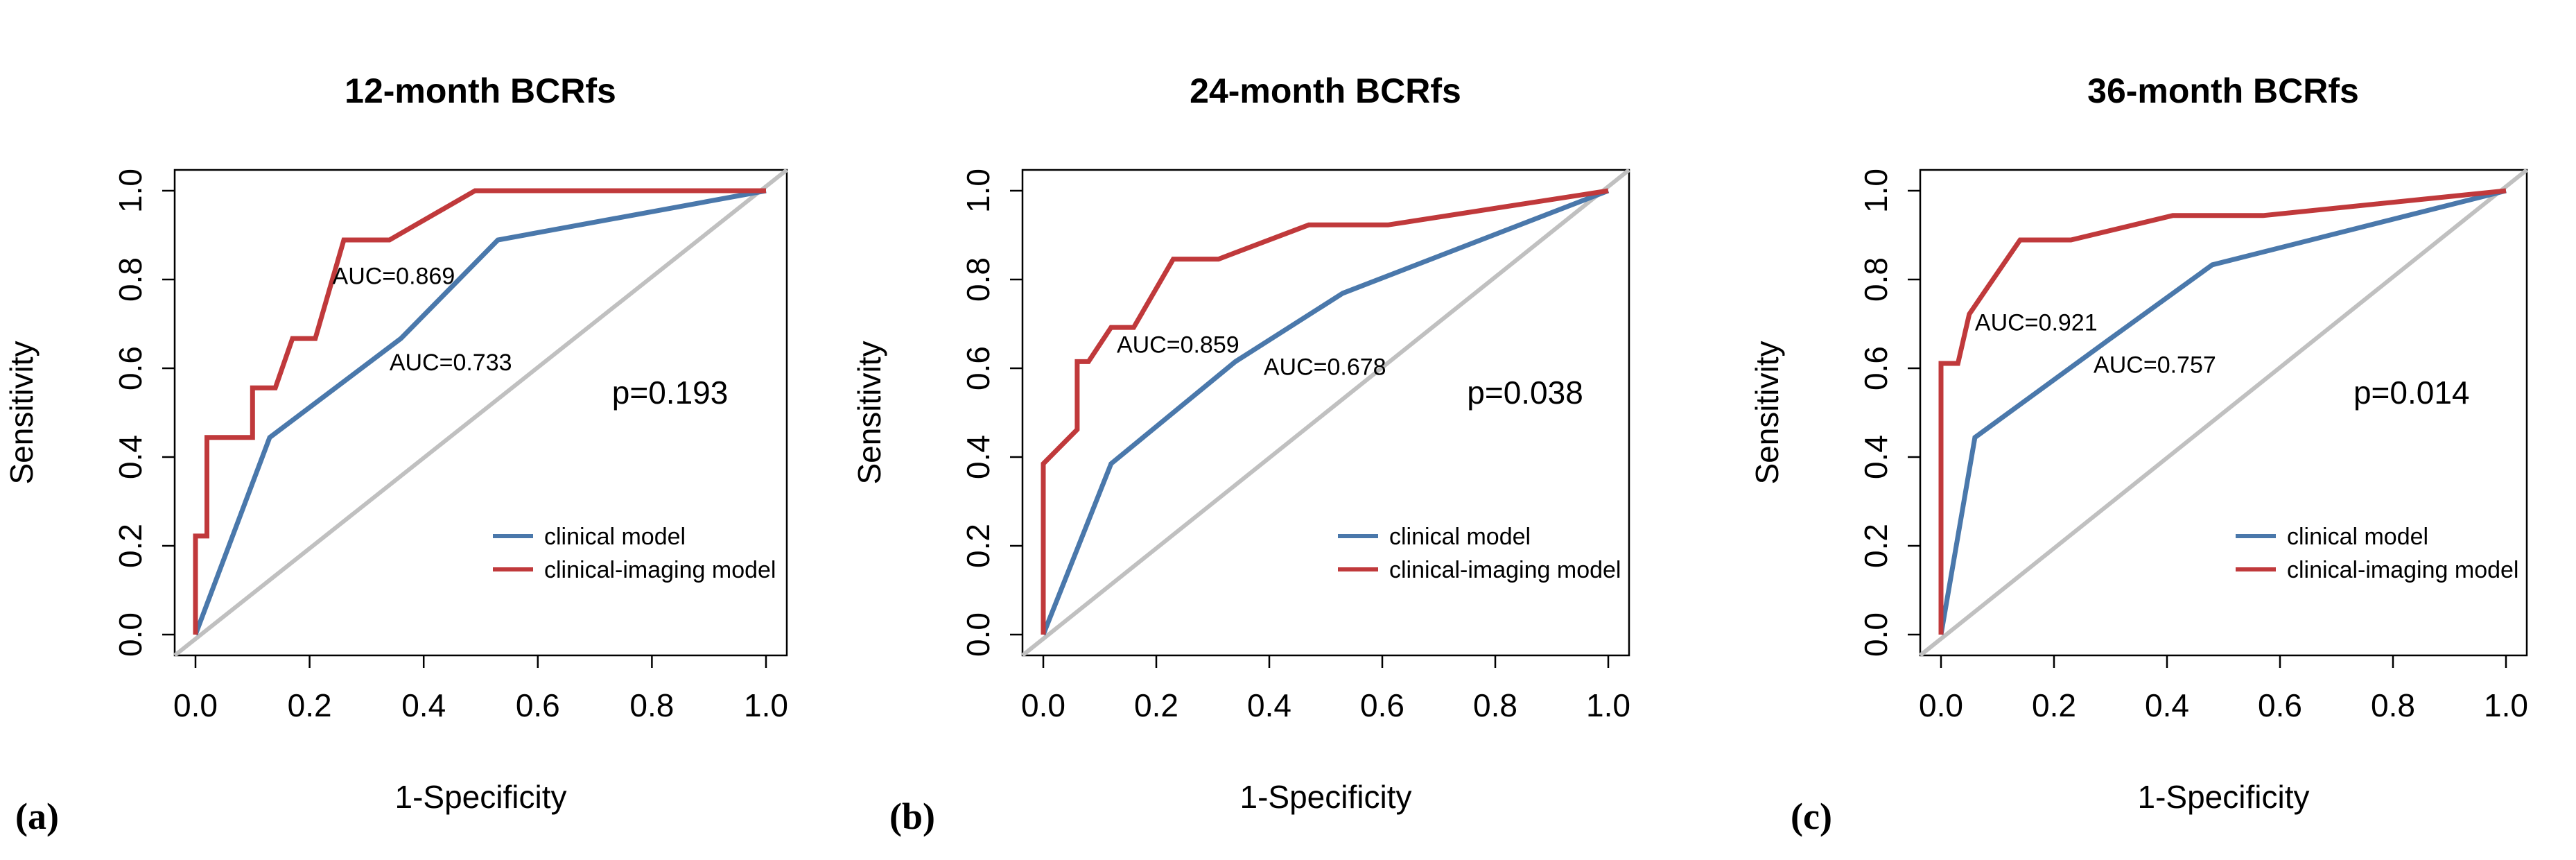  Describe the element at coordinates (1325, 91) in the screenshot. I see `chart-title: 24-month BCRfs` at that location.